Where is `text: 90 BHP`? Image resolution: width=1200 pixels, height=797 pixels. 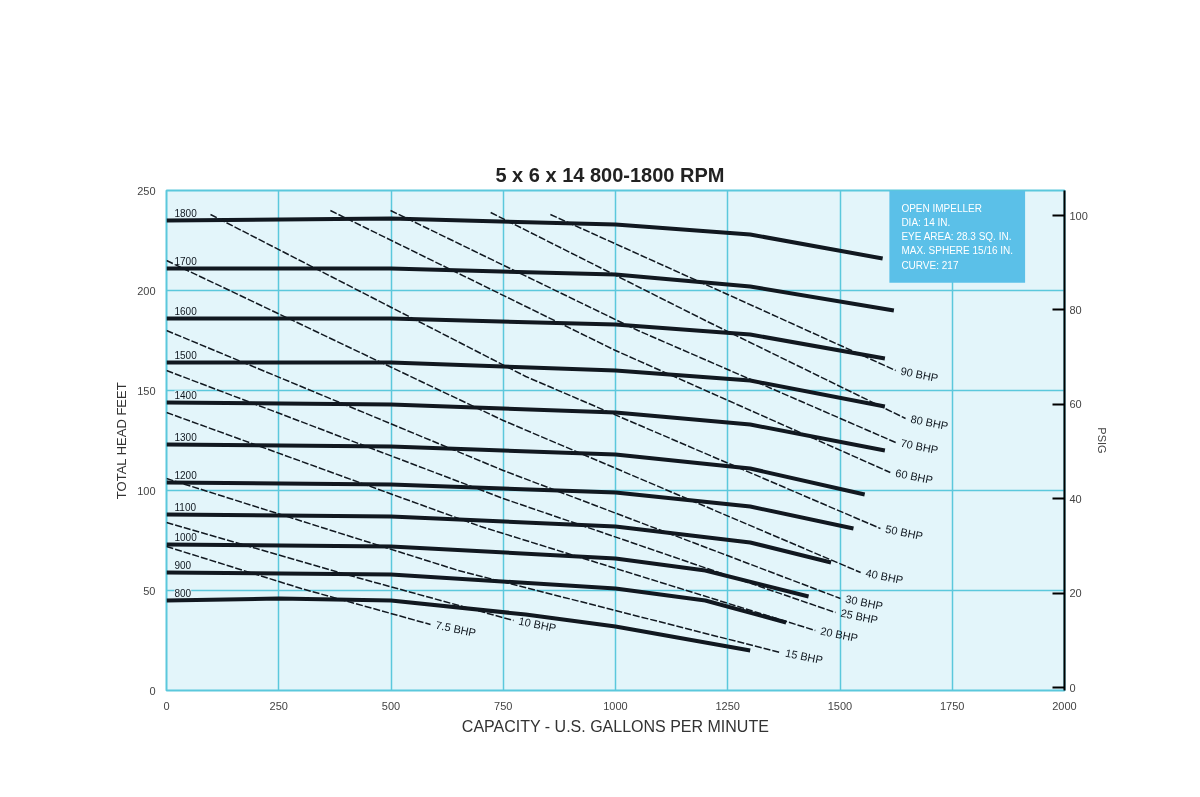 text: 90 BHP is located at coordinates (919, 374).